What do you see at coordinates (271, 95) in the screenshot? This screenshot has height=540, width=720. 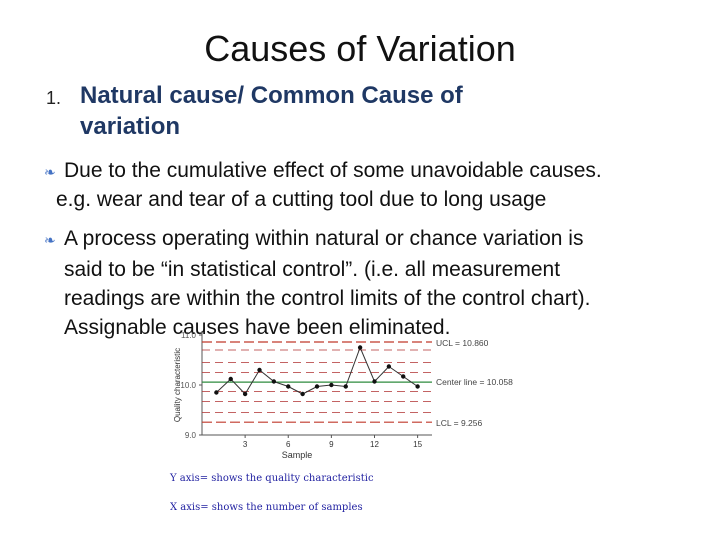 I see `heading-line-1: Natural cause/ Common Cause of` at bounding box center [271, 95].